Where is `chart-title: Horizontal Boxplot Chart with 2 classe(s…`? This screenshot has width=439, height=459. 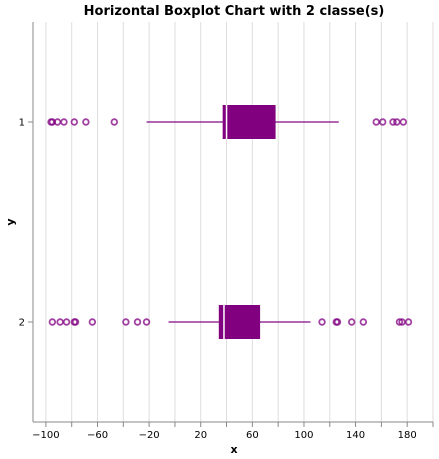 chart-title: Horizontal Boxplot Chart with 2 classe(s… is located at coordinates (234, 11).